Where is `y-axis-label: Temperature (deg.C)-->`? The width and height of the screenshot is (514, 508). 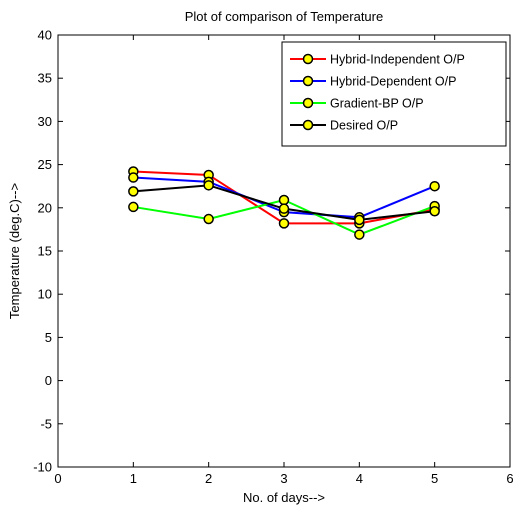
y-axis-label: Temperature (deg.C)--> is located at coordinates (14, 251).